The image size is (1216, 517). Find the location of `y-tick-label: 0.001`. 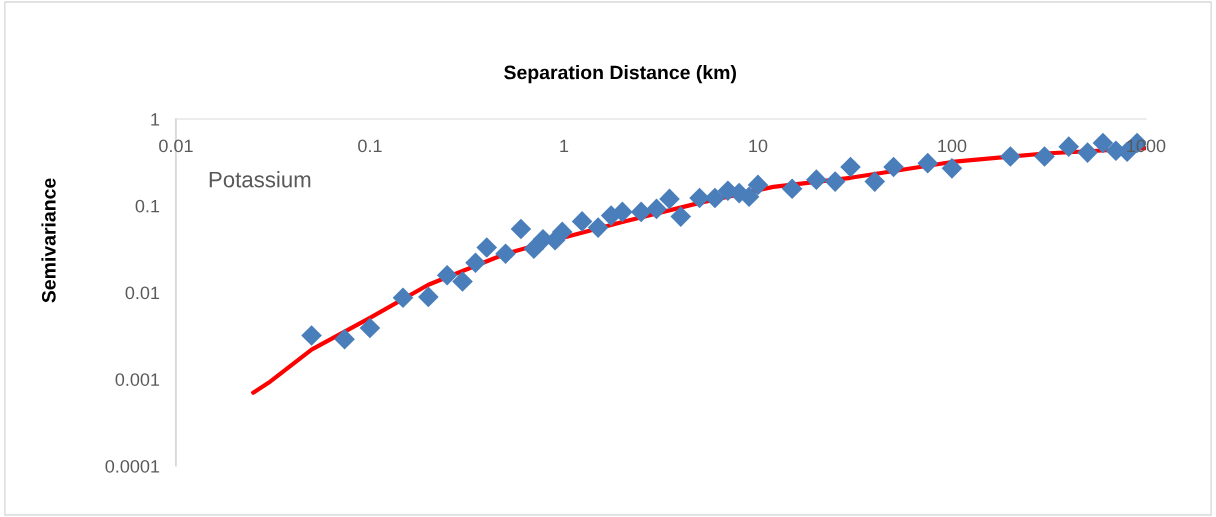

y-tick-label: 0.001 is located at coordinates (137, 379).